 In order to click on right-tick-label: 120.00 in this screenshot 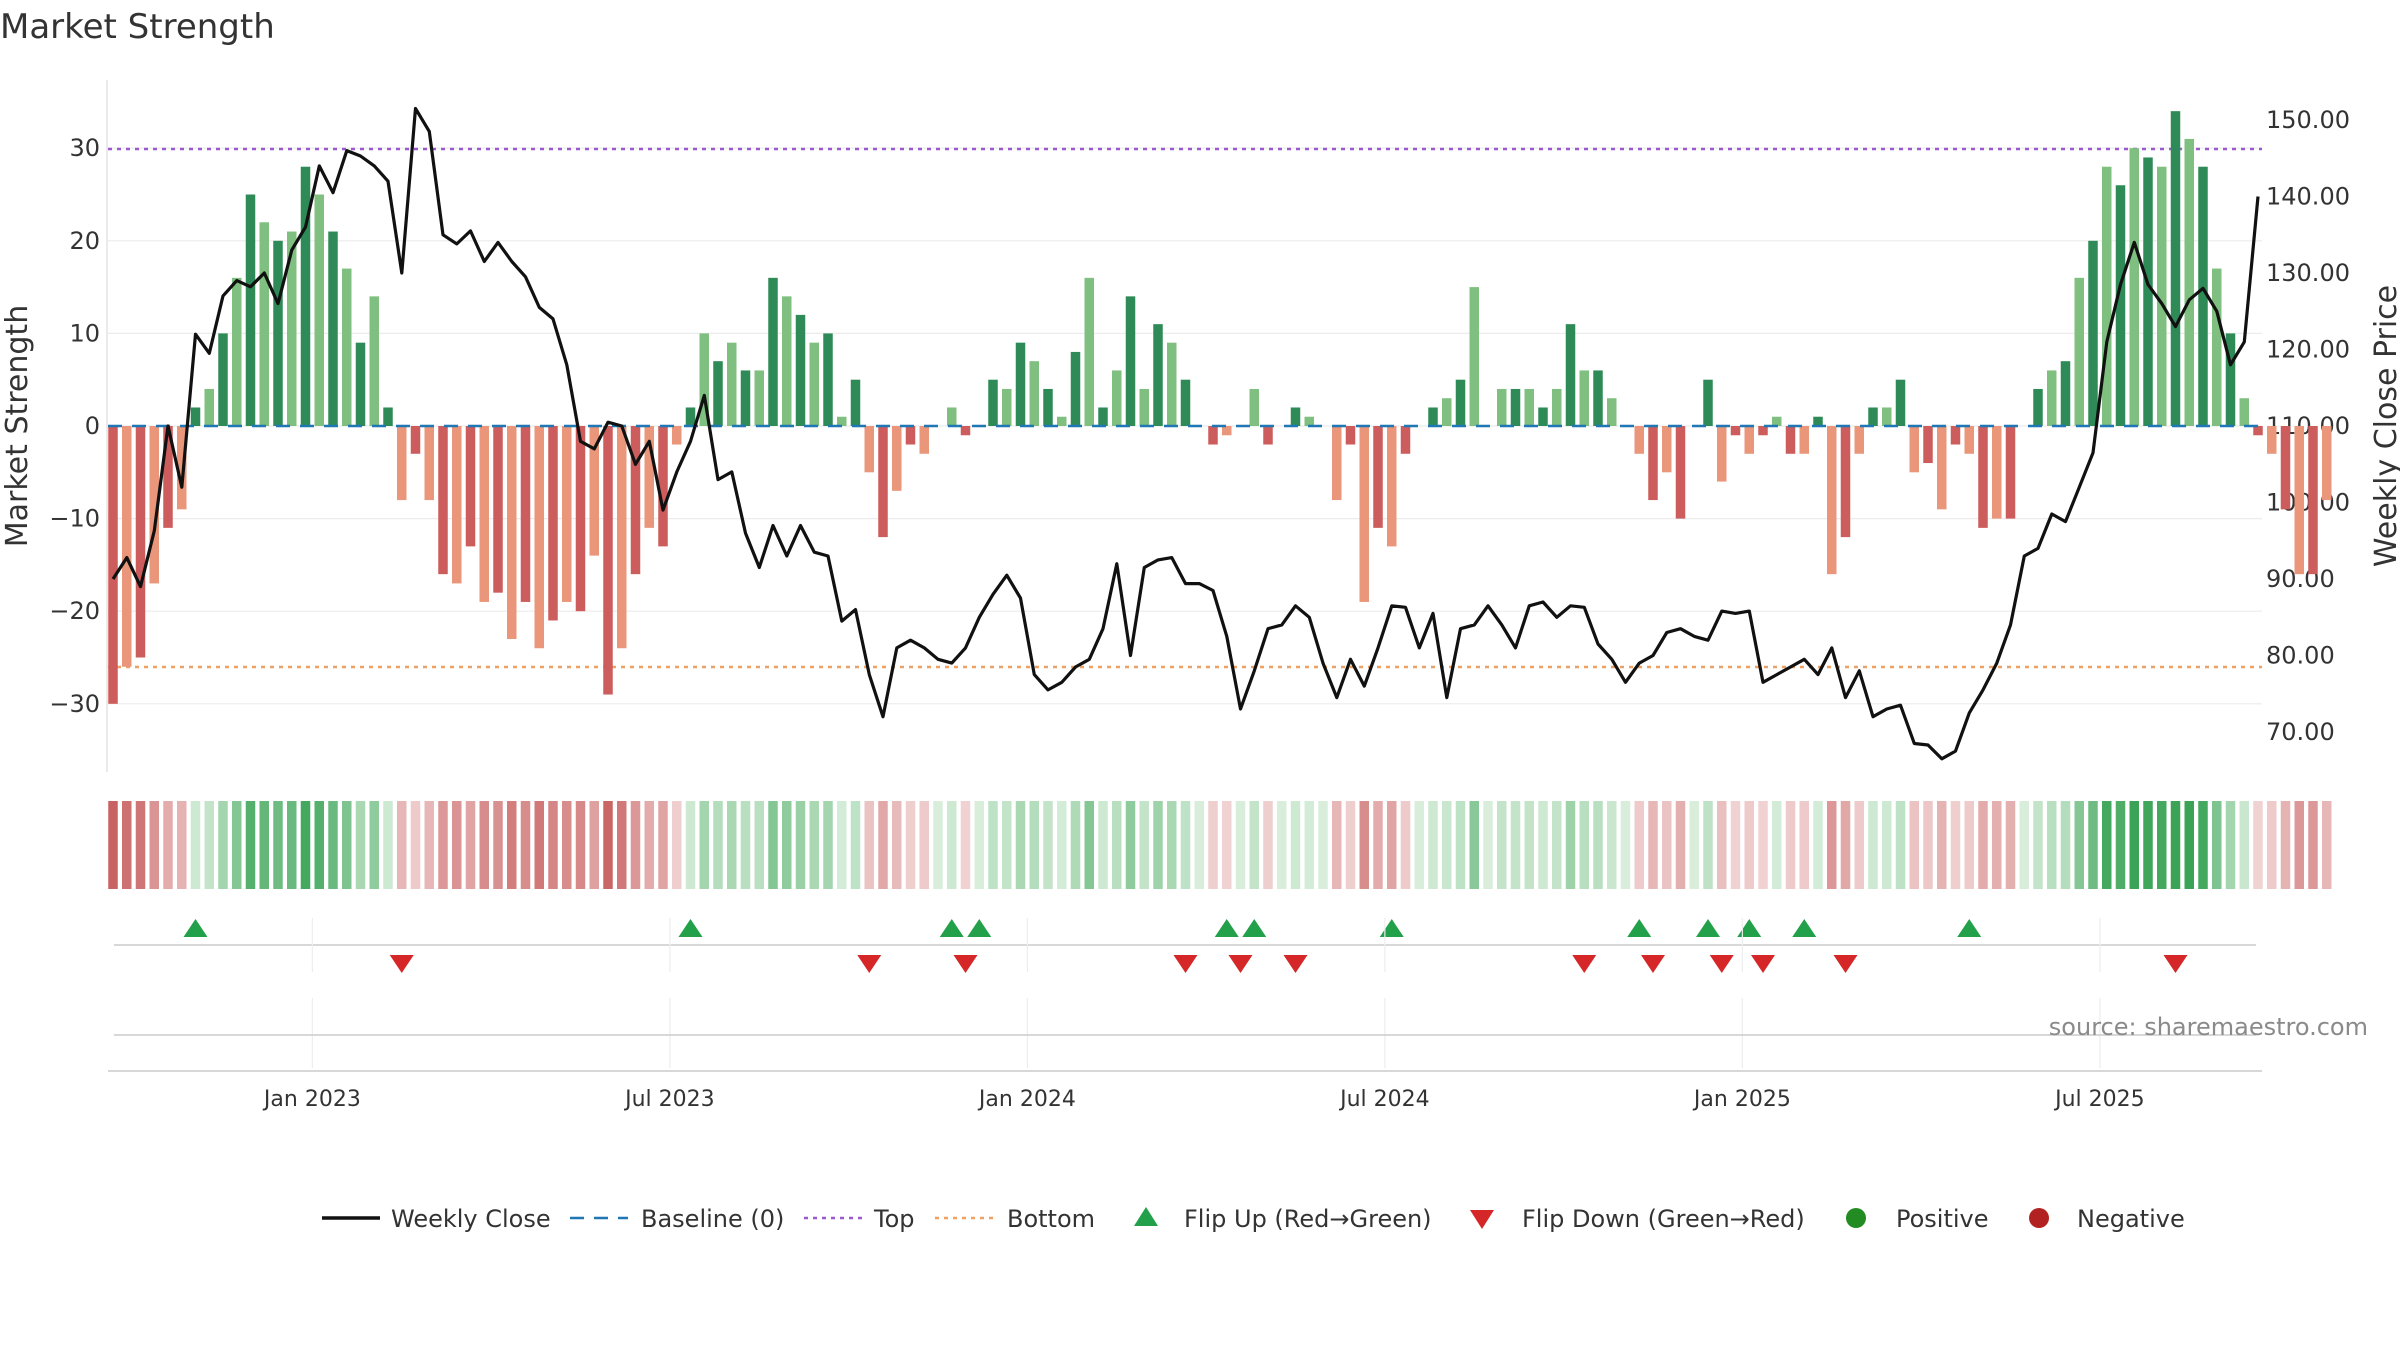, I will do `click(2308, 350)`.